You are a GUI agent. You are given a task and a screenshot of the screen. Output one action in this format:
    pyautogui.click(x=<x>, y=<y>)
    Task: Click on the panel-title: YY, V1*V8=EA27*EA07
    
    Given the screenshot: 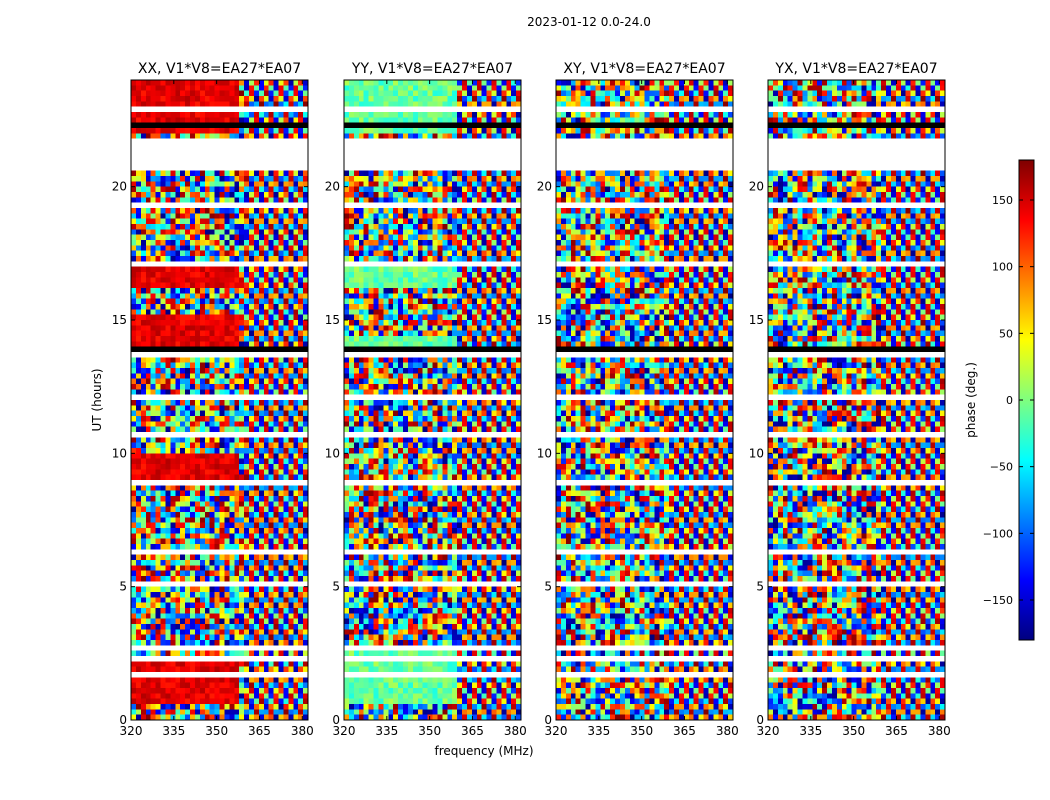 What is the action you would take?
    pyautogui.click(x=432, y=69)
    